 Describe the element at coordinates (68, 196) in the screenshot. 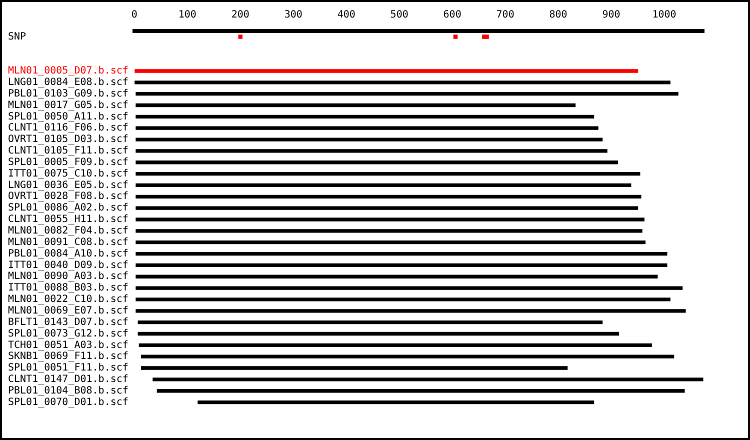

I see `y-tick-label: OVRT1_0028_F08.b.scf` at that location.